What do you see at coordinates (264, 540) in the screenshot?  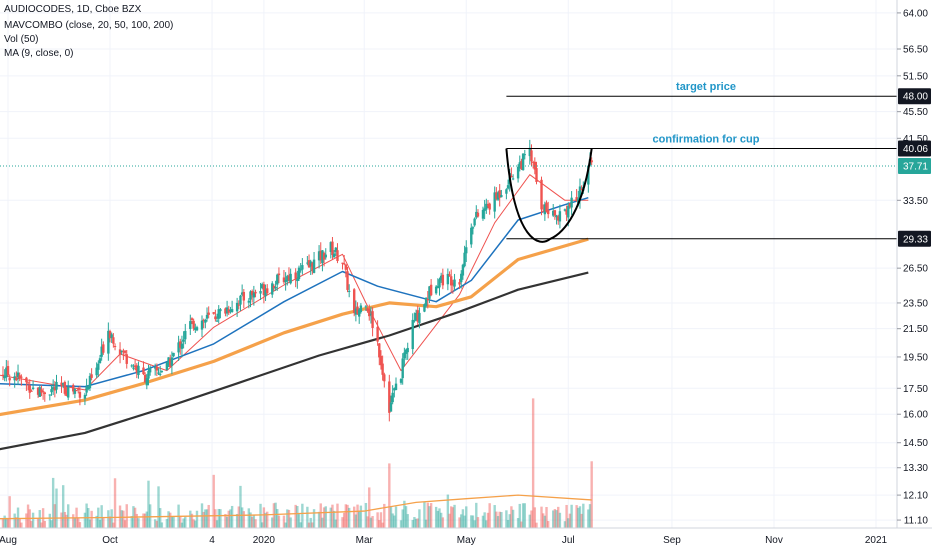 I see `time-tick-label: 2020` at bounding box center [264, 540].